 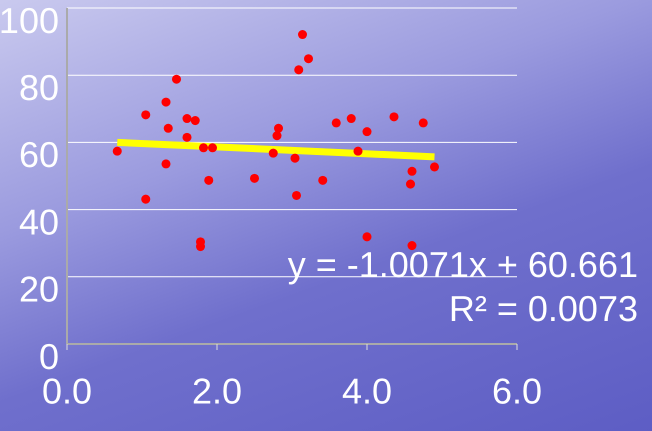 What do you see at coordinates (462, 265) in the screenshot?
I see `annotation: y = -1.0071x + 60.661` at bounding box center [462, 265].